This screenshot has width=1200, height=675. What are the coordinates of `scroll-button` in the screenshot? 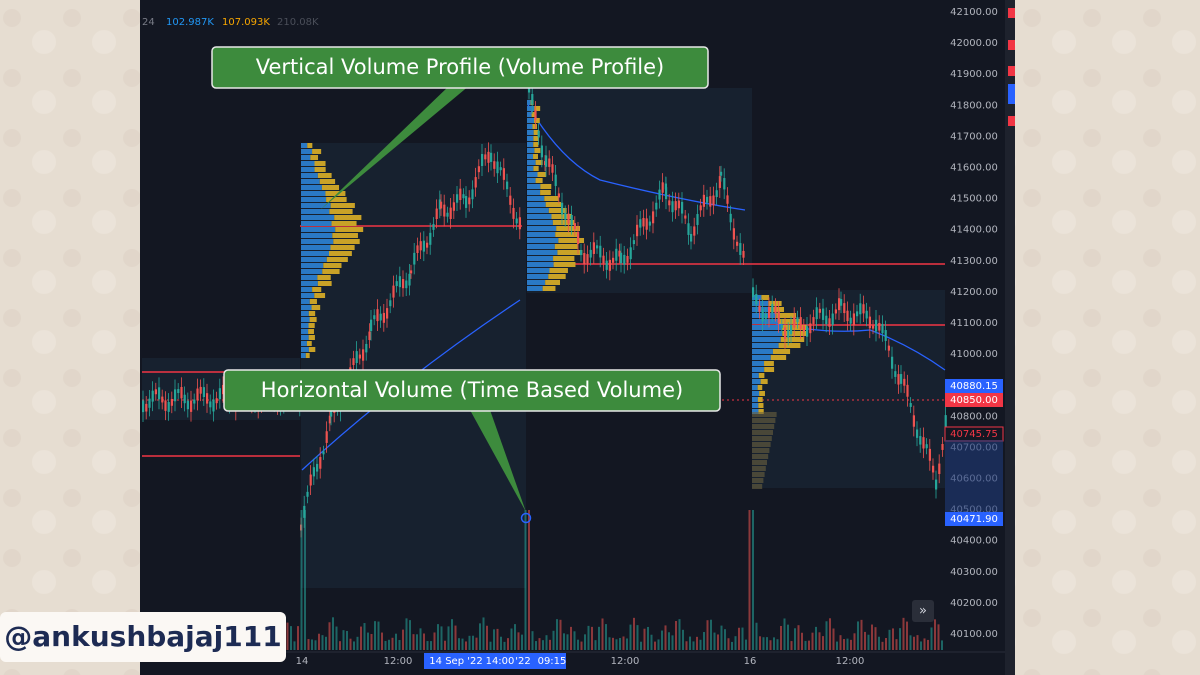 It's located at (923, 611).